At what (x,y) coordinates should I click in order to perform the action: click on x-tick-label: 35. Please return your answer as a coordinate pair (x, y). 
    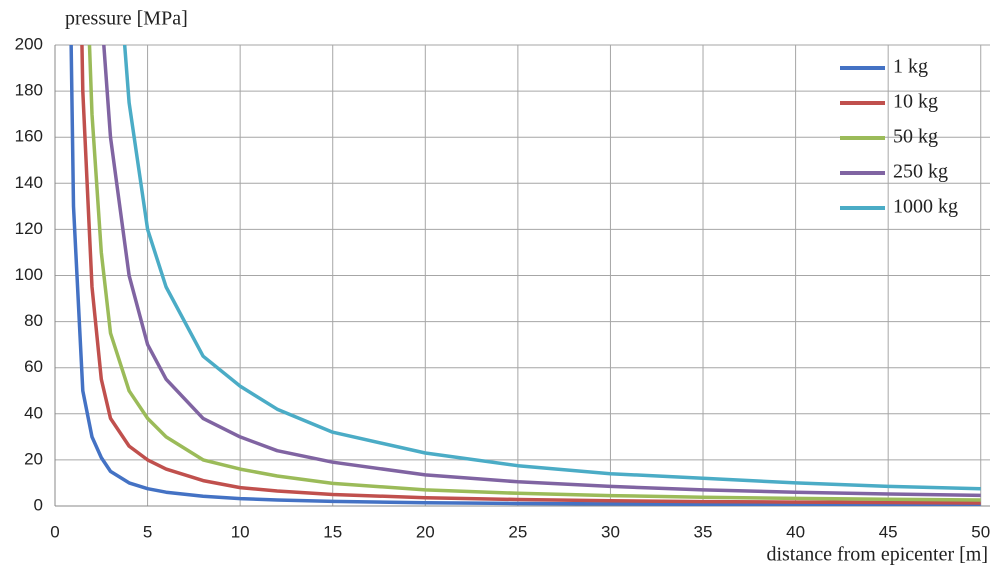
    Looking at the image, I should click on (703, 531).